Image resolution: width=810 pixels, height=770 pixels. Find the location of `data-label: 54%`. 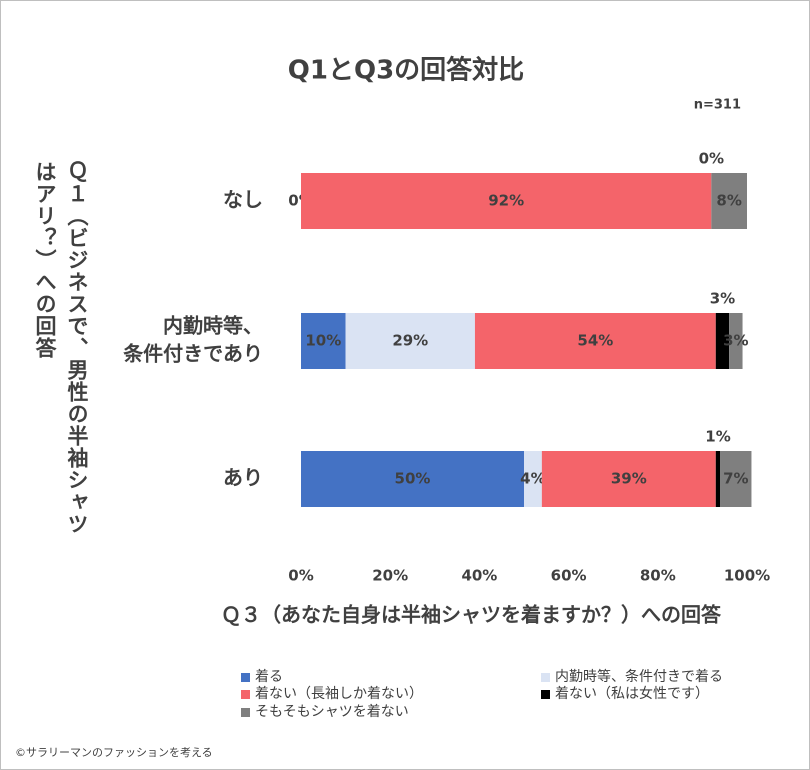

data-label: 54% is located at coordinates (595, 341).